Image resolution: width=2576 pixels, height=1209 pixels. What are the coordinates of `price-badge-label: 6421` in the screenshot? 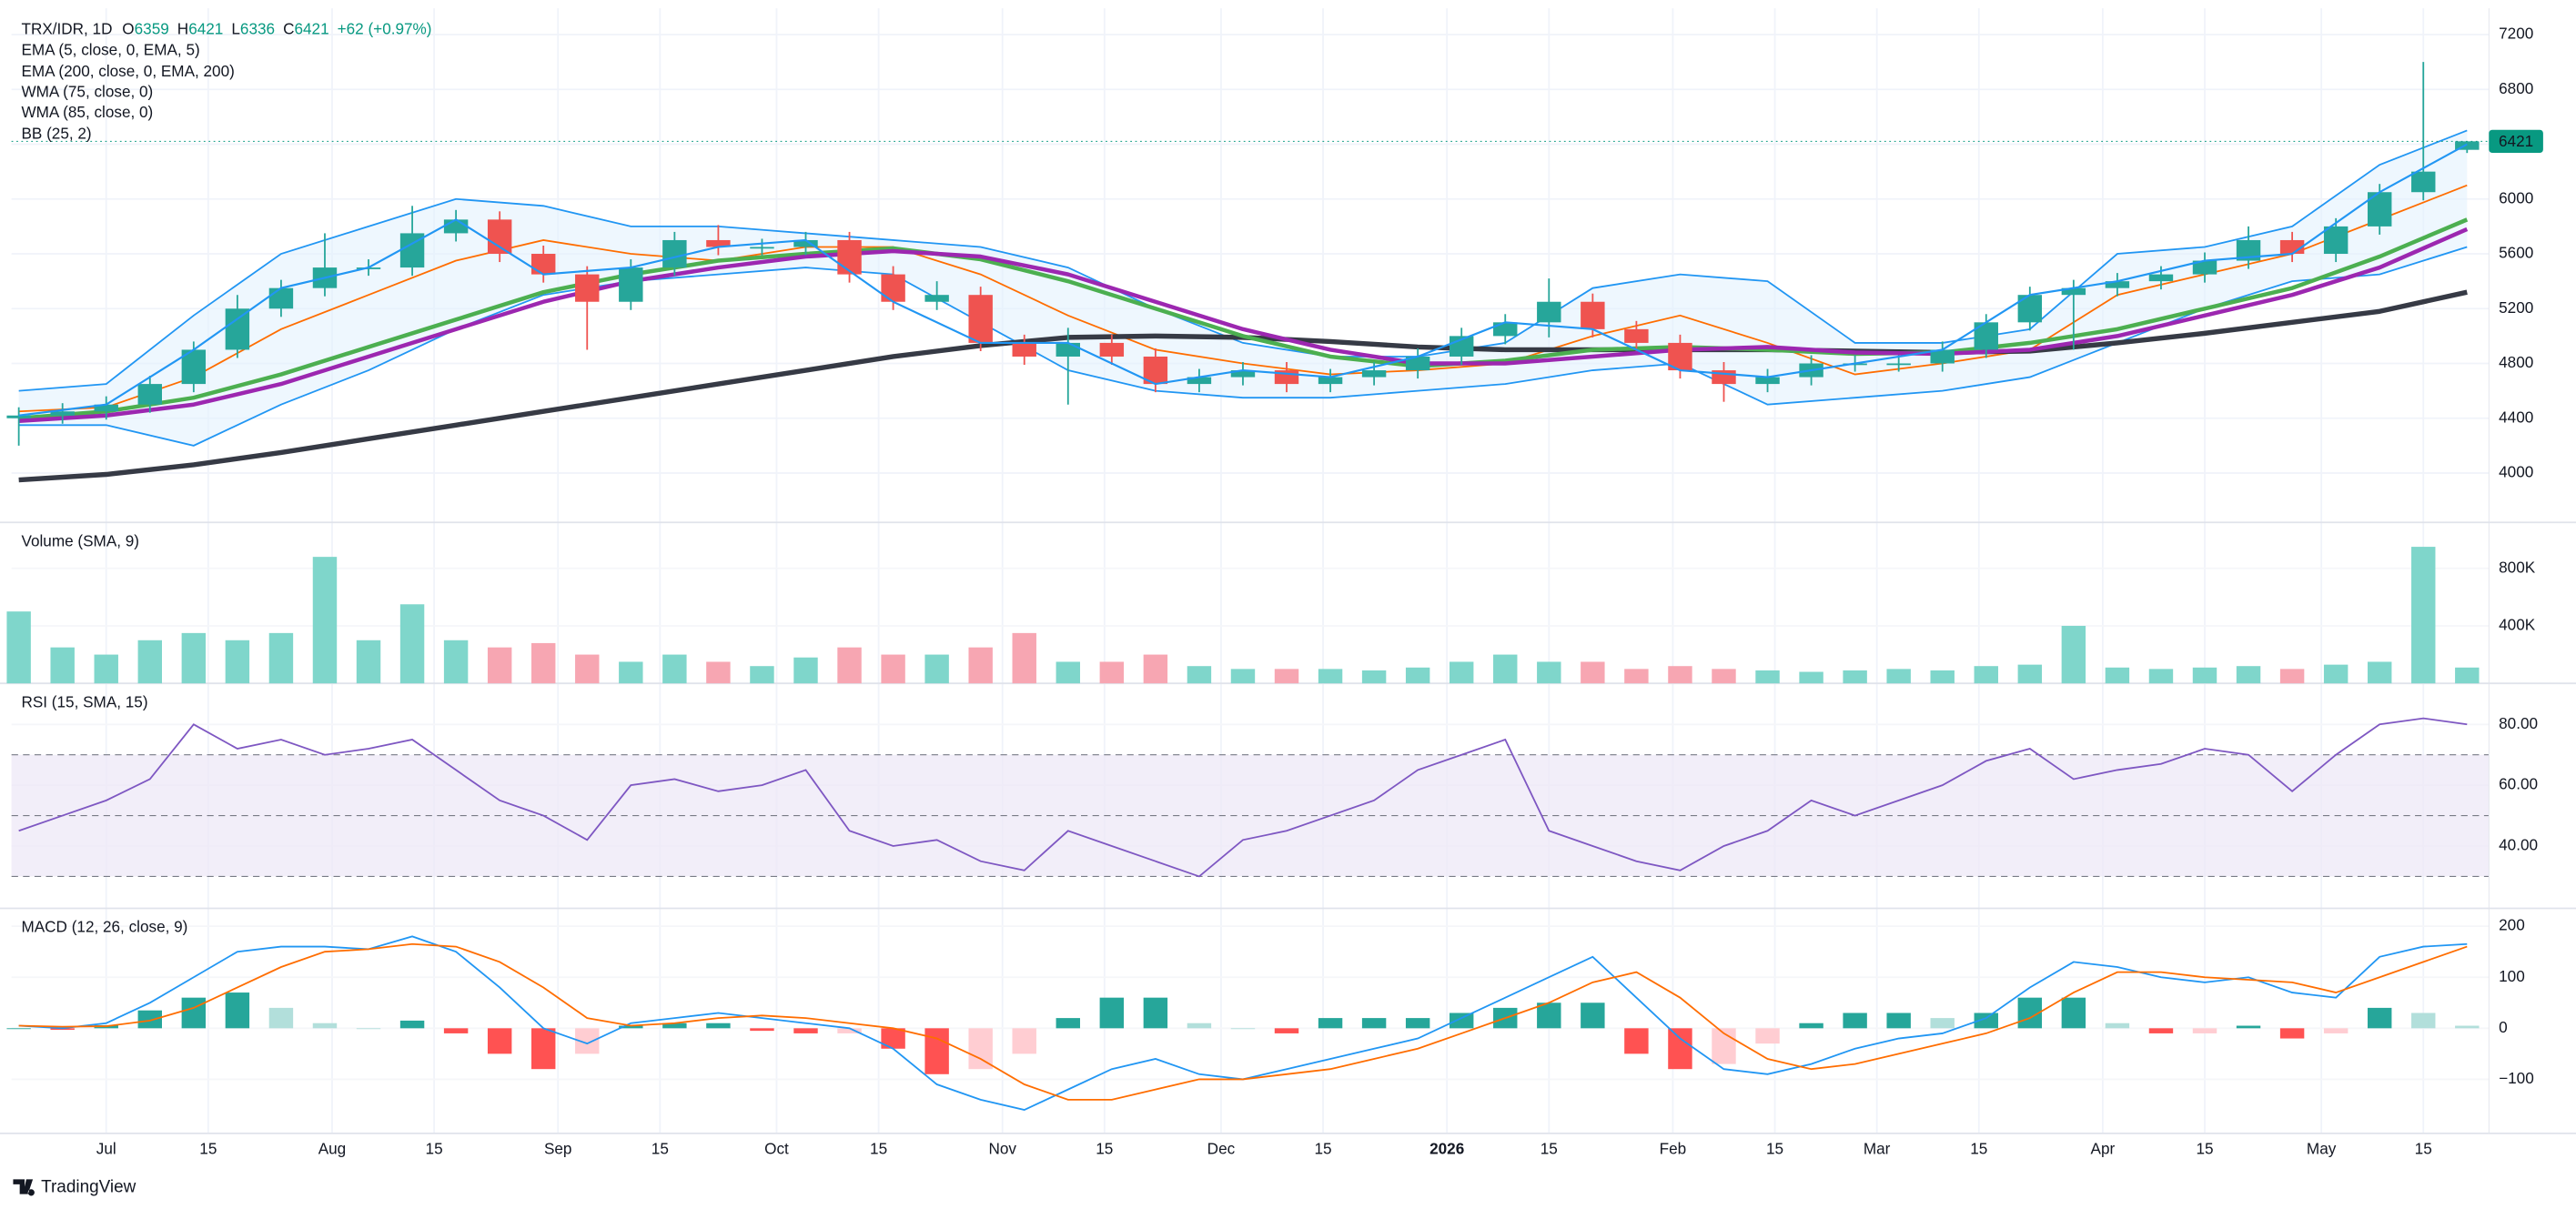 It's located at (2516, 141).